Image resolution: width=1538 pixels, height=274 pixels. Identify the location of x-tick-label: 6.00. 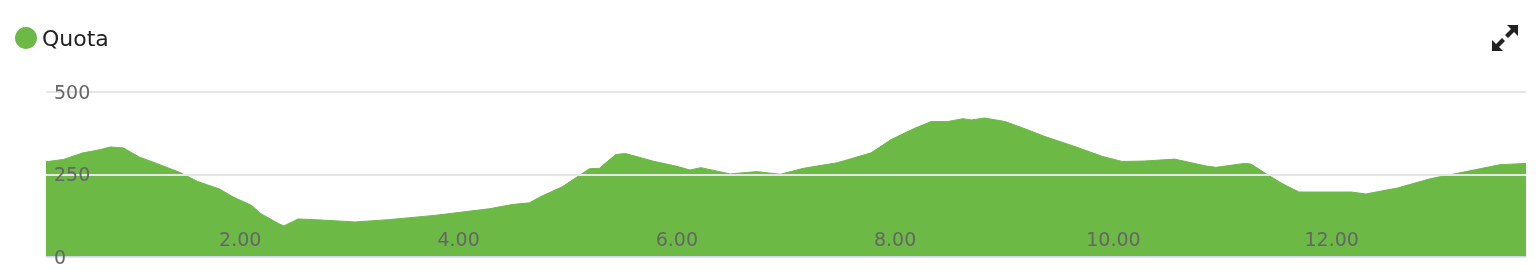
(677, 239).